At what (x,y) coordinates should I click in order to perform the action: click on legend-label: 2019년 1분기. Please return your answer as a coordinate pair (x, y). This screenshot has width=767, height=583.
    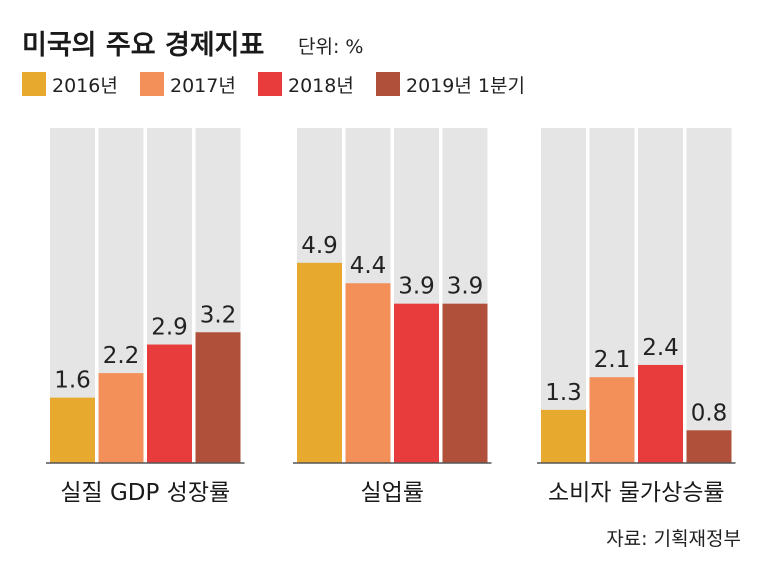
    Looking at the image, I should click on (465, 86).